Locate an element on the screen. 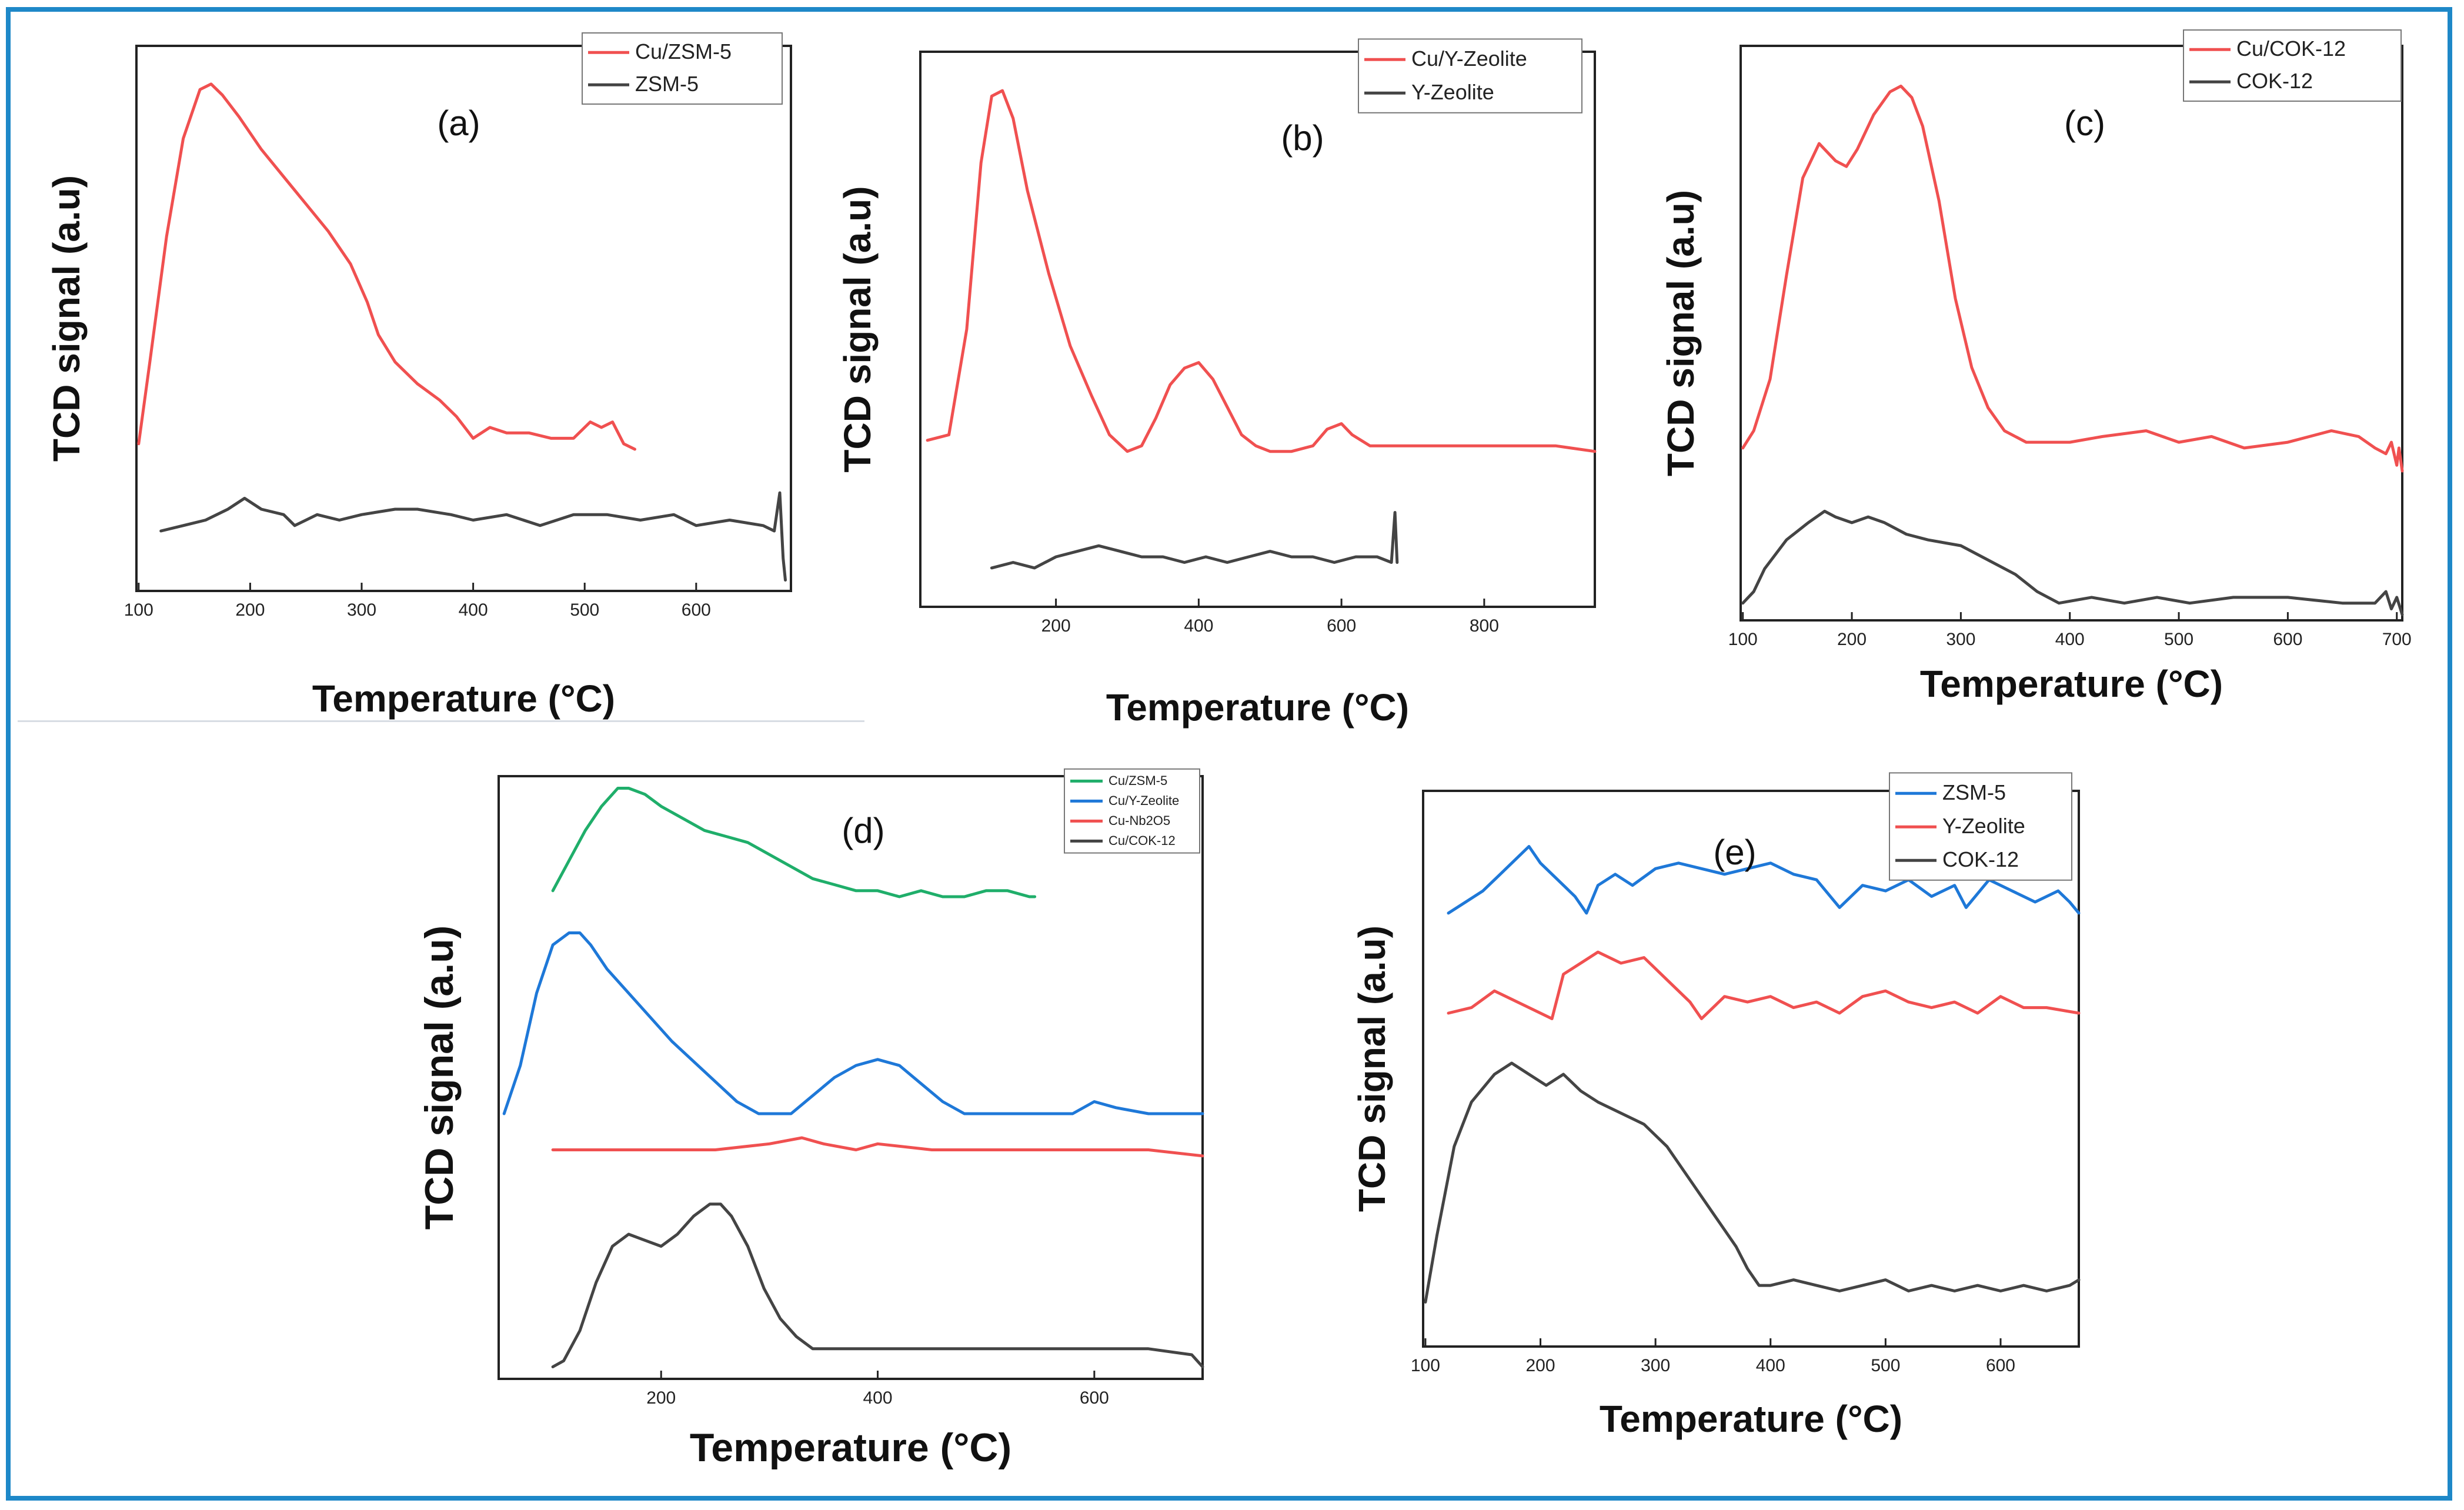 This screenshot has width=2464, height=1510. y-axis-label-d: TCD signal (a.u) is located at coordinates (439, 1078).